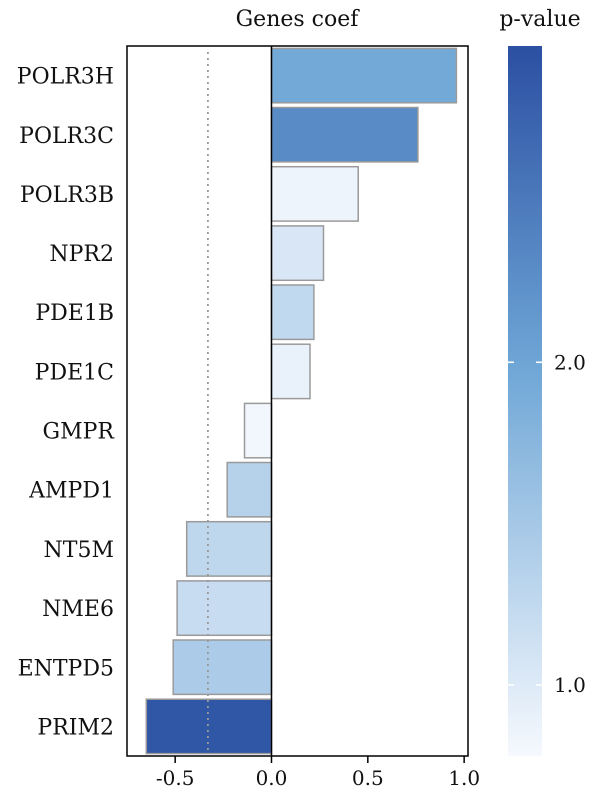 The width and height of the screenshot is (600, 809). Describe the element at coordinates (258, 430) in the screenshot. I see `bar-gmpr` at that location.